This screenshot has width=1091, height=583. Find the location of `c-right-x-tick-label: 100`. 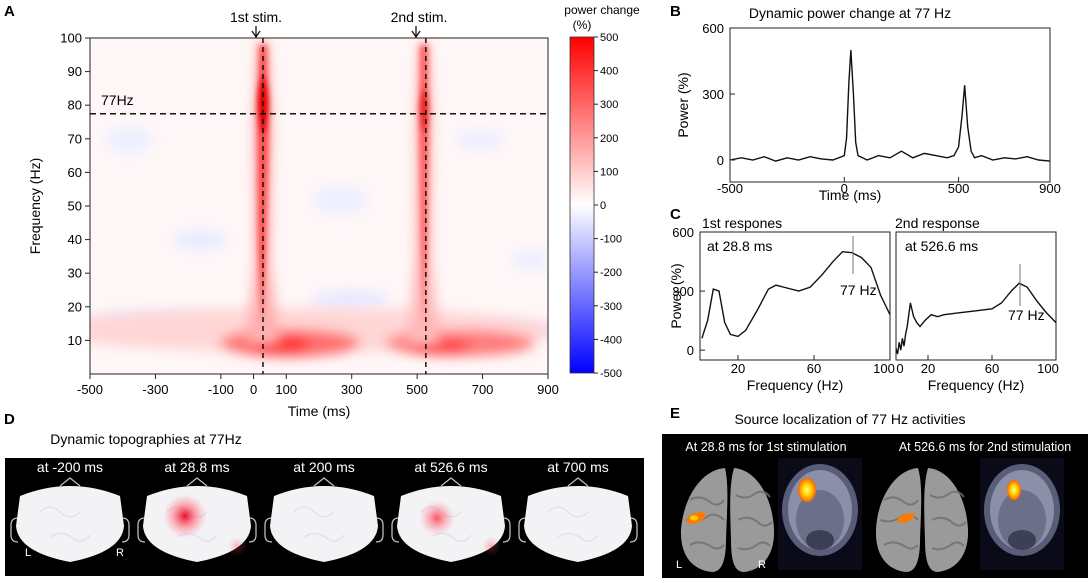

c-right-x-tick-label: 100 is located at coordinates (1048, 368).